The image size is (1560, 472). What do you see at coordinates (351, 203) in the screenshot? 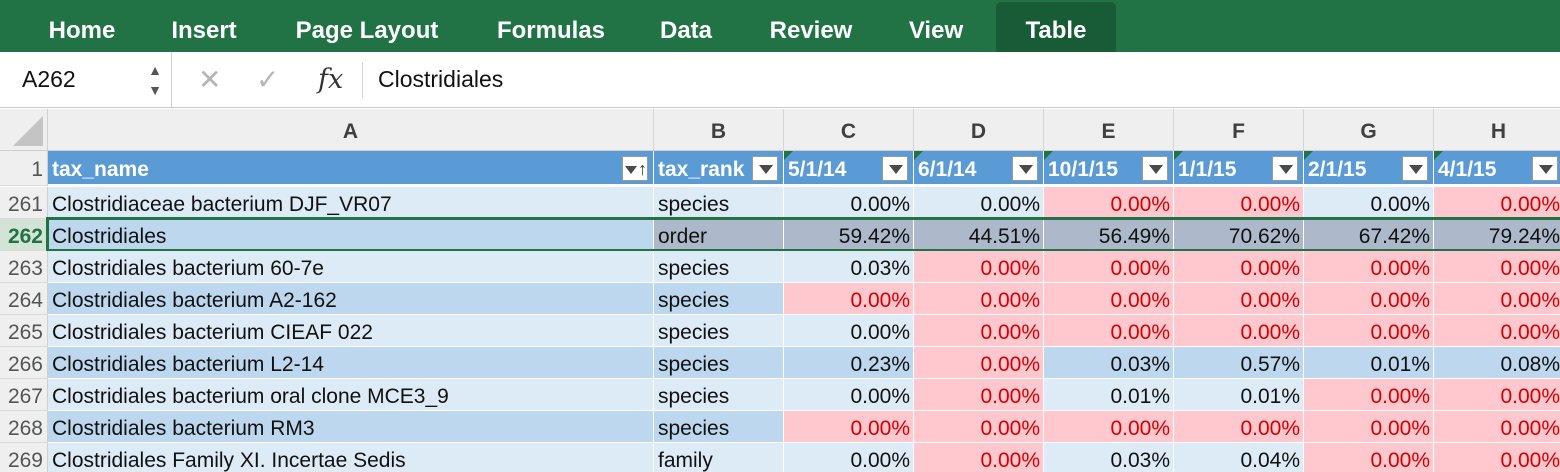
I see `table-cell: Clostridiaceae bacterium DJF_VR07` at bounding box center [351, 203].